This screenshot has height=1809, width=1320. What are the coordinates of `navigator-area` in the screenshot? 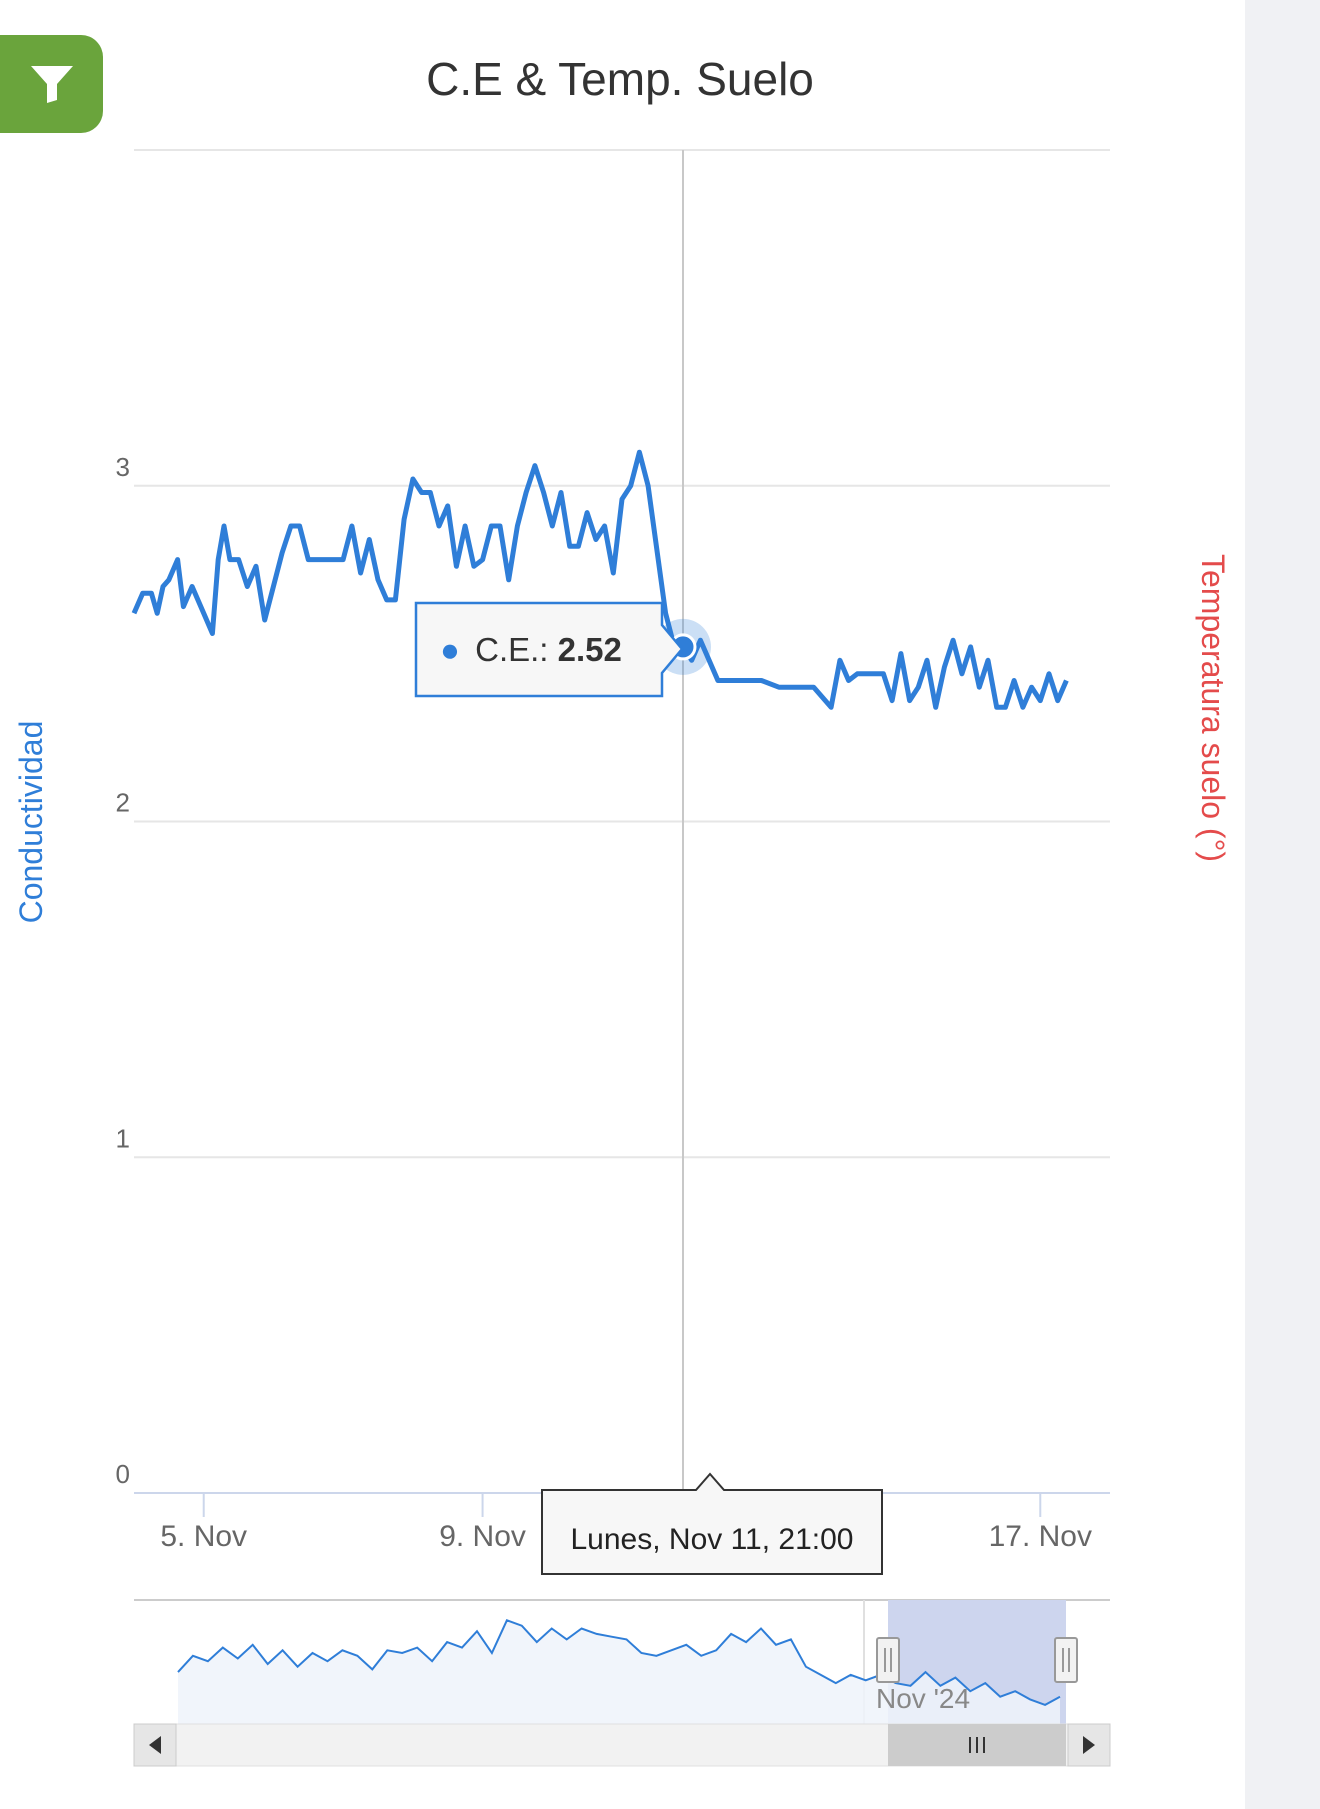 It's located at (619, 1672).